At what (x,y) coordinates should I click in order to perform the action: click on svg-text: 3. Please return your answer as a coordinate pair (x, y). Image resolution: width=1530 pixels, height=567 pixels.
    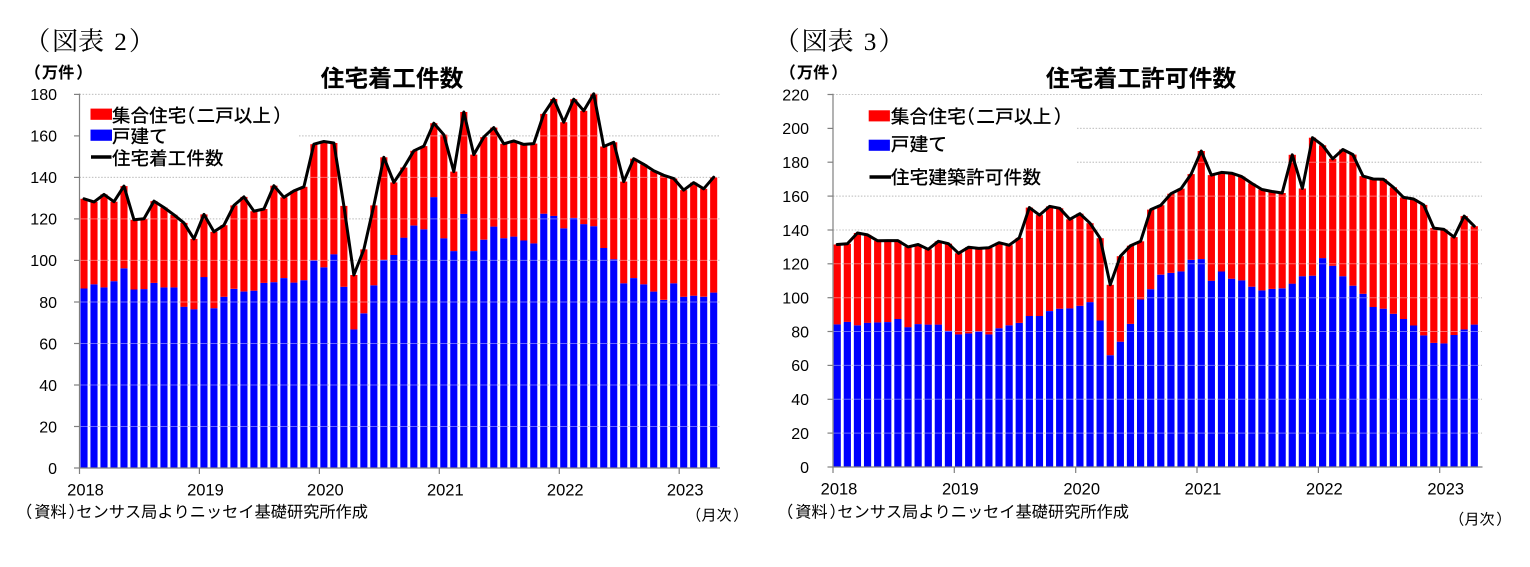
    Looking at the image, I should click on (870, 42).